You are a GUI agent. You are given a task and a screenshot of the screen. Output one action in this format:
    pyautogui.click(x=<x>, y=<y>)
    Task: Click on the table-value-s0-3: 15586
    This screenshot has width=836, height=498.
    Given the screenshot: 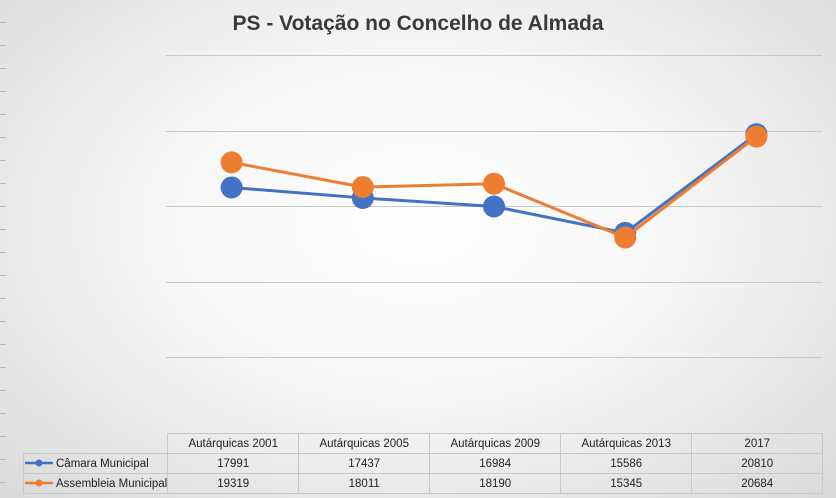 What is the action you would take?
    pyautogui.click(x=626, y=463)
    